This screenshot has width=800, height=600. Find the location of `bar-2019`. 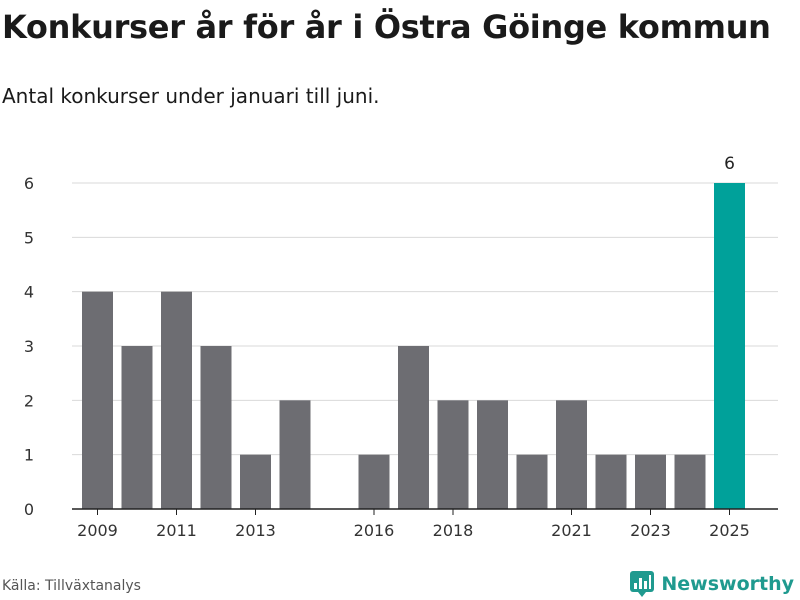

bar-2019 is located at coordinates (492, 454).